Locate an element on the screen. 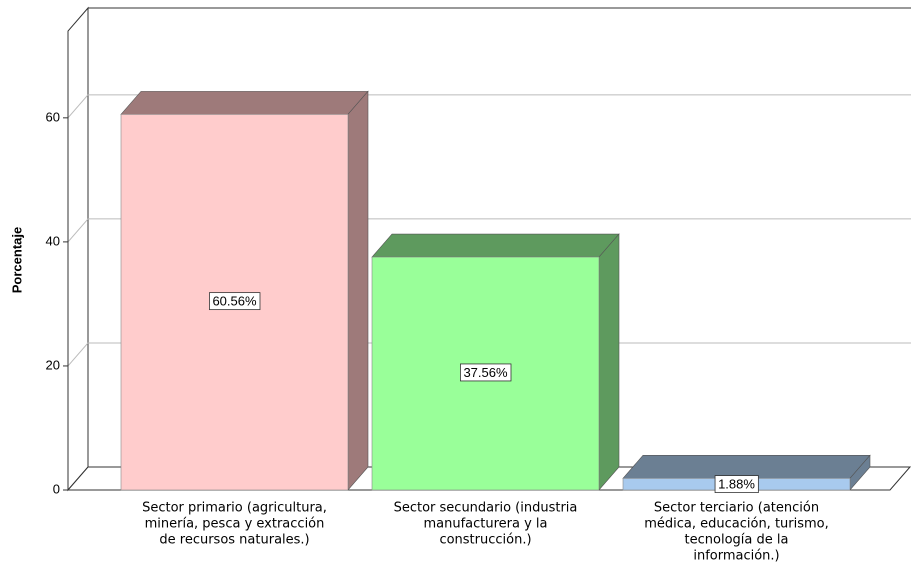 The height and width of the screenshot is (566, 911). y-tick-label: 60 is located at coordinates (53, 116).